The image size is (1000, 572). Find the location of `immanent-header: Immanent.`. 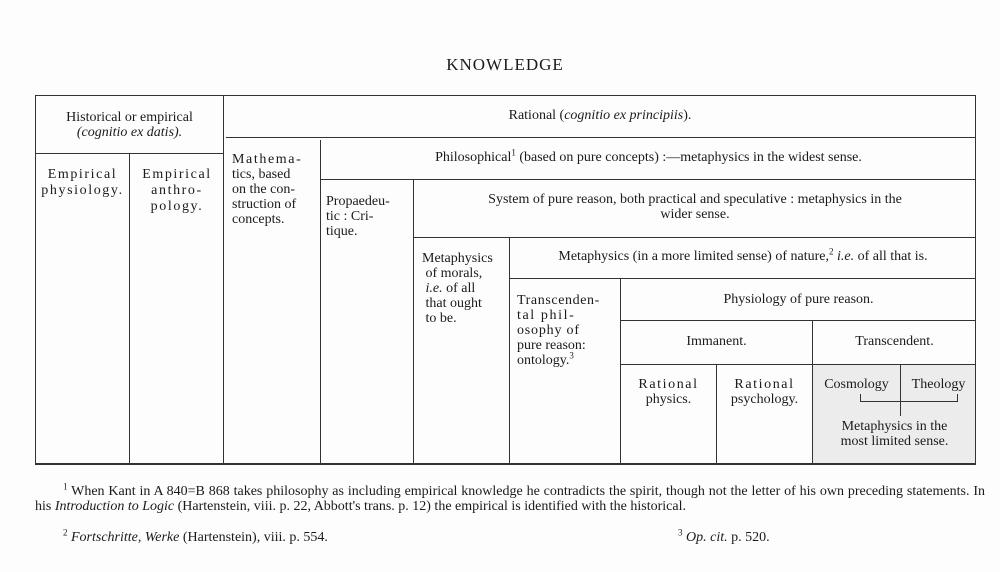

immanent-header: Immanent. is located at coordinates (716, 341).